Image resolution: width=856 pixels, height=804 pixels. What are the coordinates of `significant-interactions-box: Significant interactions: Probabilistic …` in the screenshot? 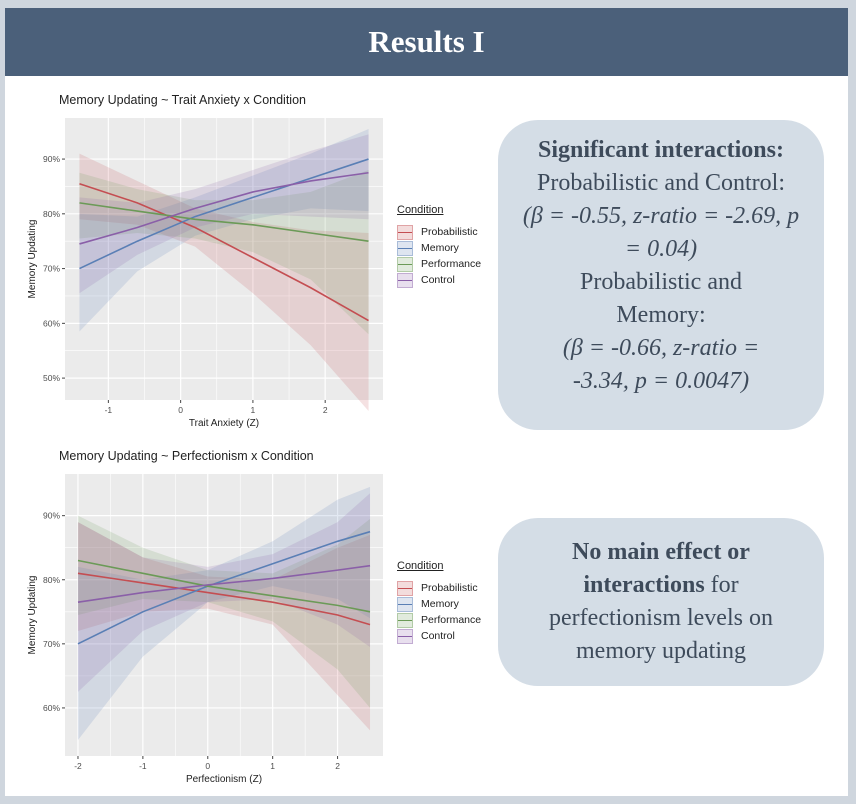 It's located at (661, 275).